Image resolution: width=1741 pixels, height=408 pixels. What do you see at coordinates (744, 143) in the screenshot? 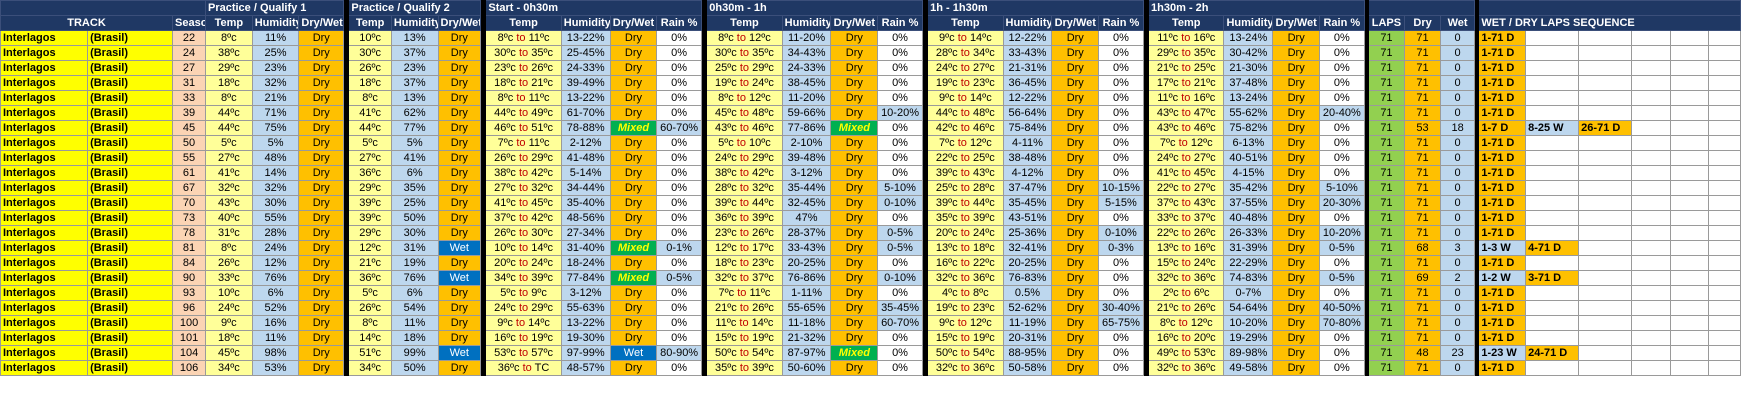
I see `stint-temp-range-cell: 5ºc to 10ºc` at bounding box center [744, 143].